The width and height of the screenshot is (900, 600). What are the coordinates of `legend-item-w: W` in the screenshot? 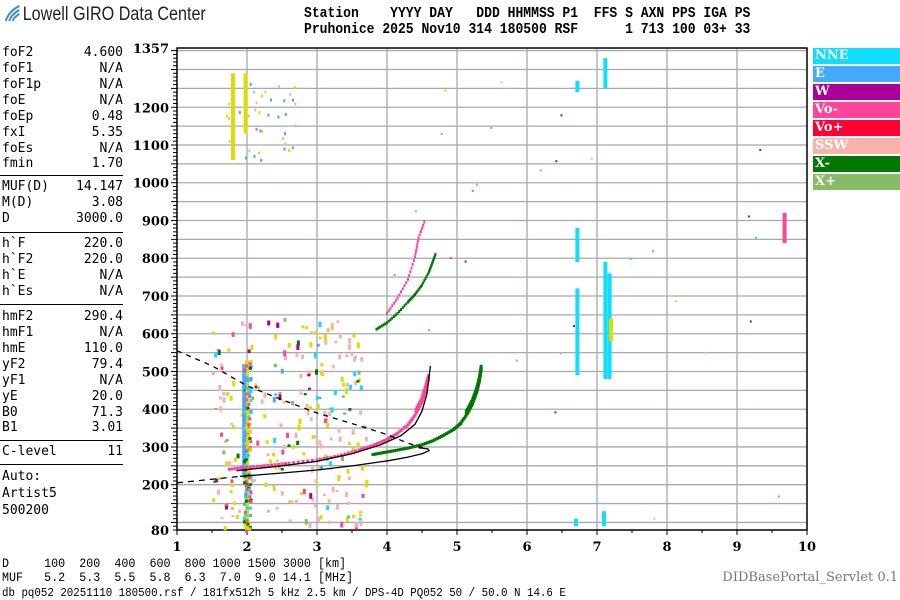 It's located at (856, 92).